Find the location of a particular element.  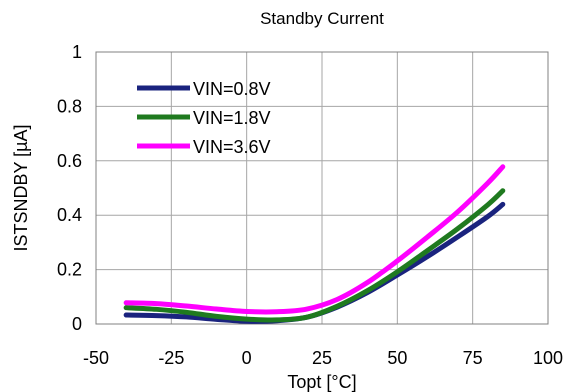

x-tick-label-2: 0 is located at coordinates (247, 358).